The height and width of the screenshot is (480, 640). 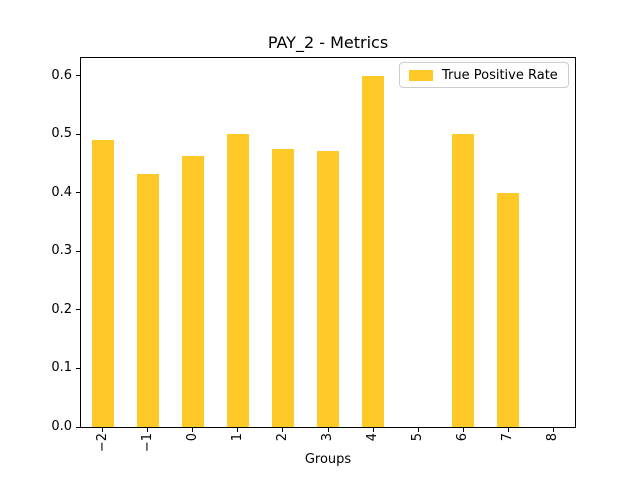 What do you see at coordinates (61, 368) in the screenshot?
I see `y-tick-label: 0.1` at bounding box center [61, 368].